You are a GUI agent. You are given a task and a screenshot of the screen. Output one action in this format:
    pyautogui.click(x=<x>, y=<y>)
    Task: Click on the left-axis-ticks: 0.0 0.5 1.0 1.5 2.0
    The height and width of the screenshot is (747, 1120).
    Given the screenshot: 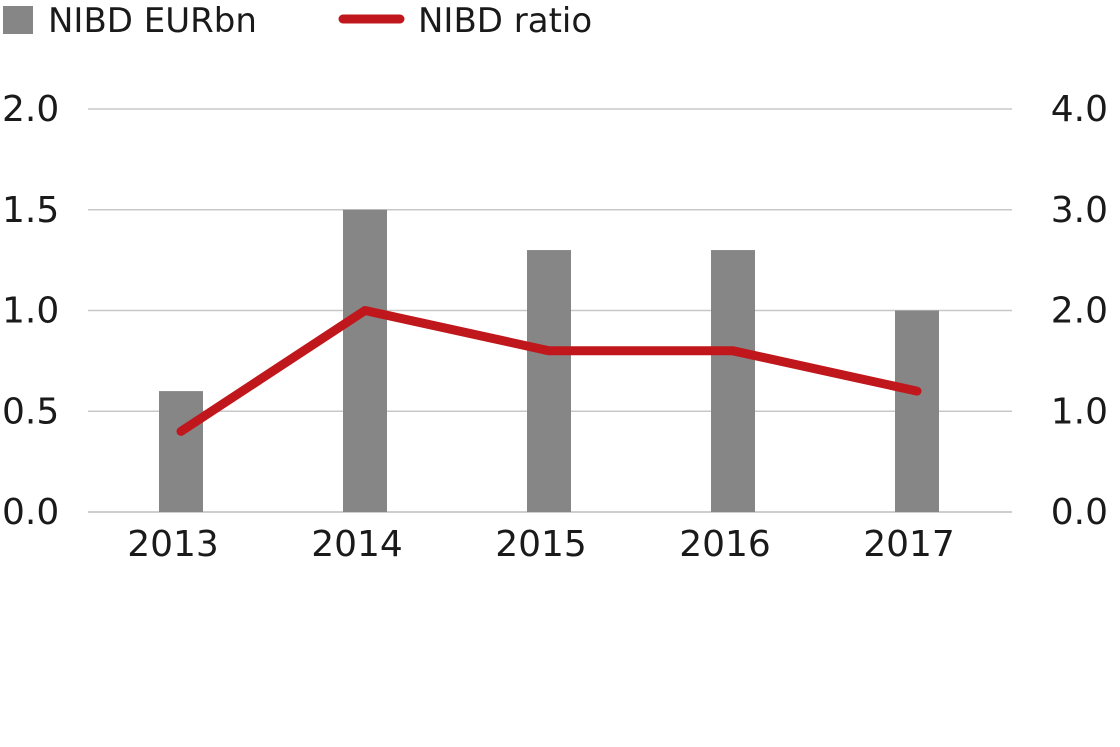 What is the action you would take?
    pyautogui.click(x=30, y=311)
    